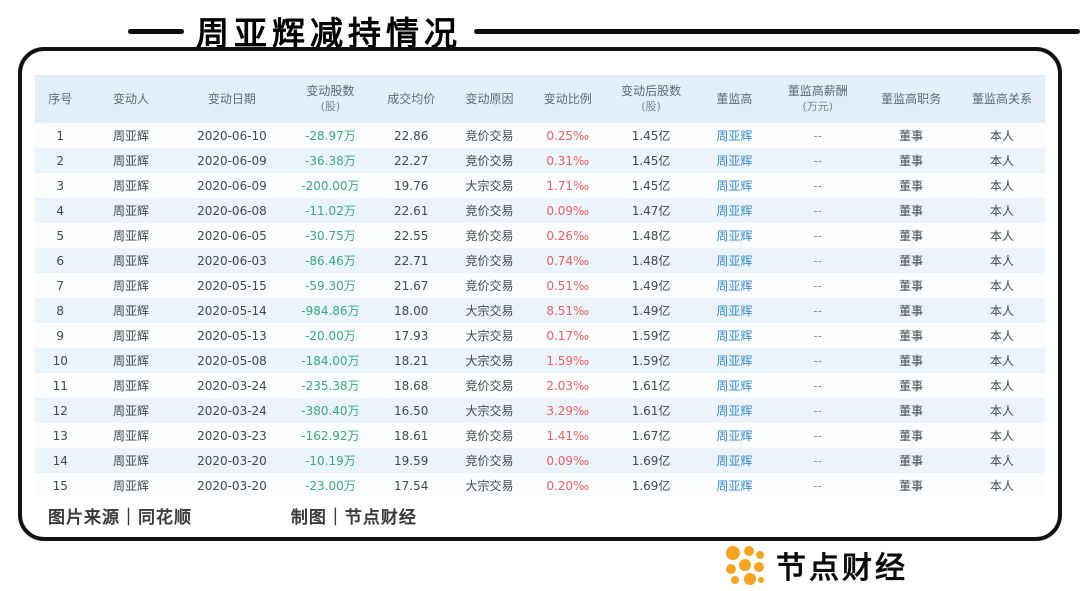  Describe the element at coordinates (353, 518) in the screenshot. I see `chart-credit-label: 制图｜节点财经` at that location.